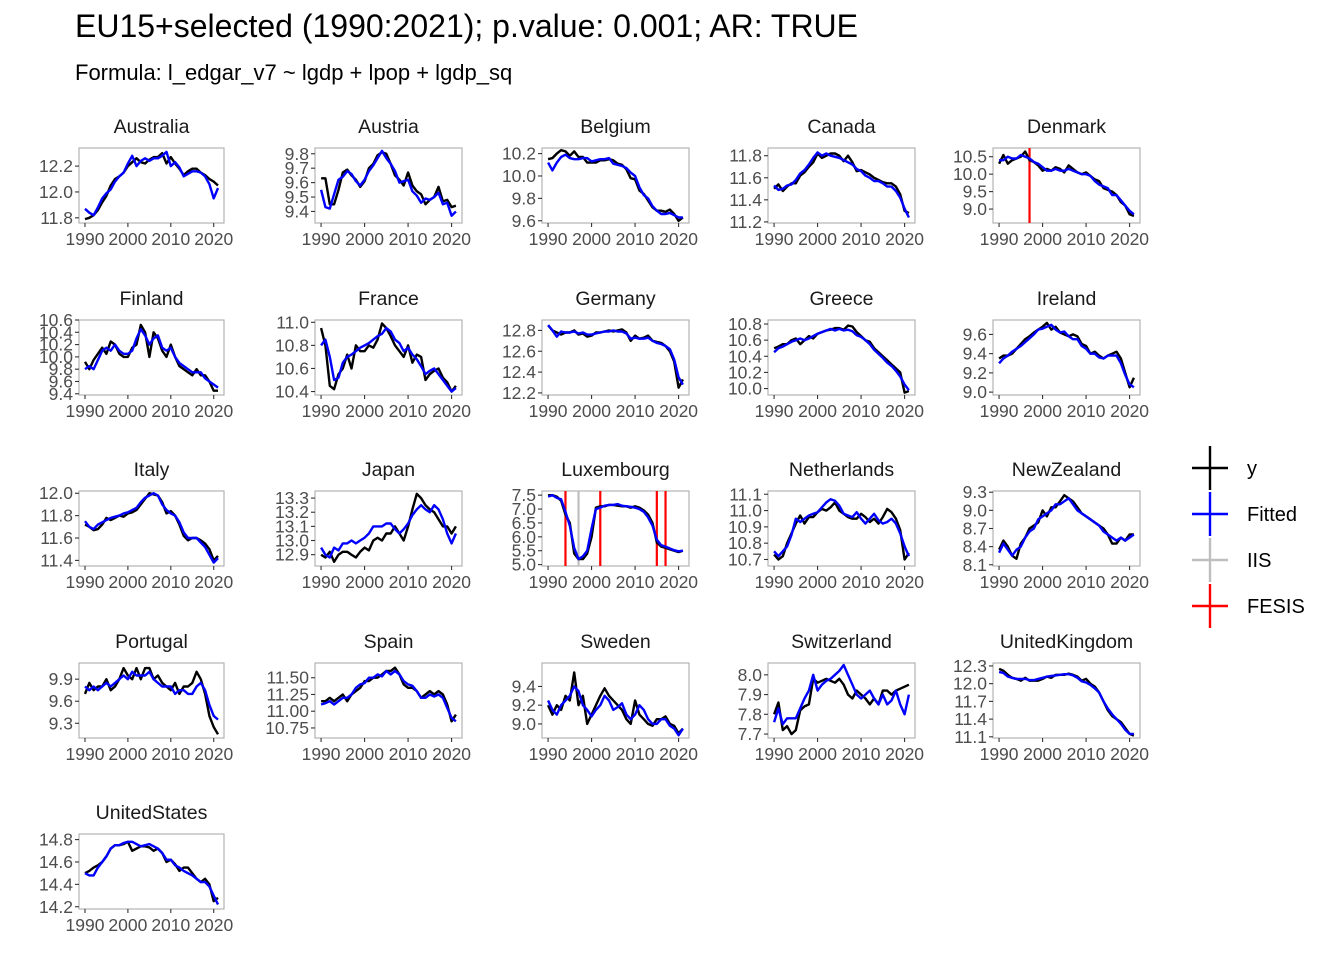  What do you see at coordinates (213, 239) in the screenshot?
I see `x-tick-label-australia: 2020` at bounding box center [213, 239].